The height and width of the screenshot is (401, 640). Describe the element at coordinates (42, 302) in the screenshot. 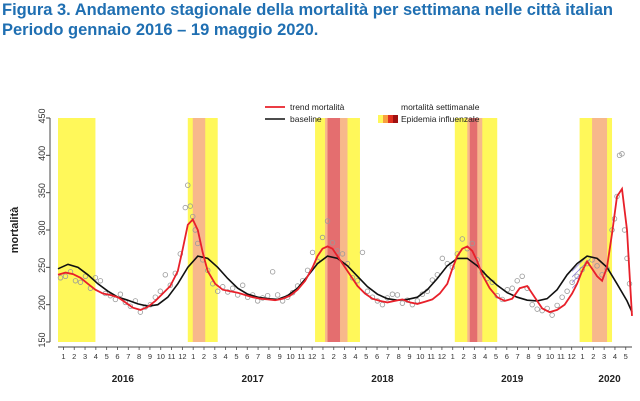

I see `y-tick-label-200: 200` at that location.